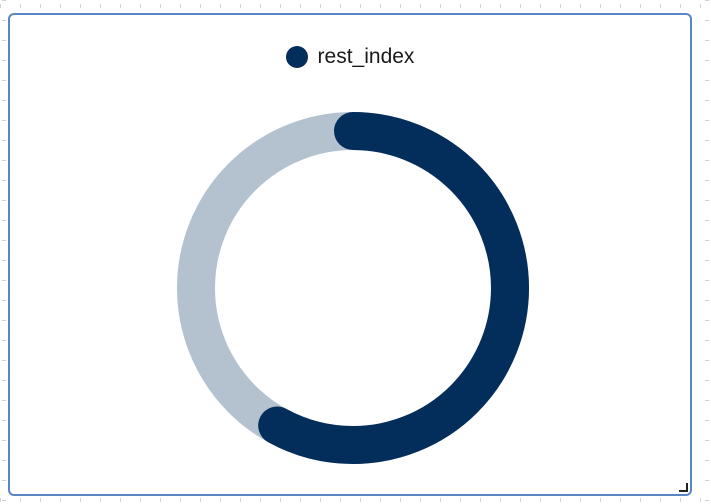 The height and width of the screenshot is (504, 711). Describe the element at coordinates (296, 57) in the screenshot. I see `legend-swatch` at that location.